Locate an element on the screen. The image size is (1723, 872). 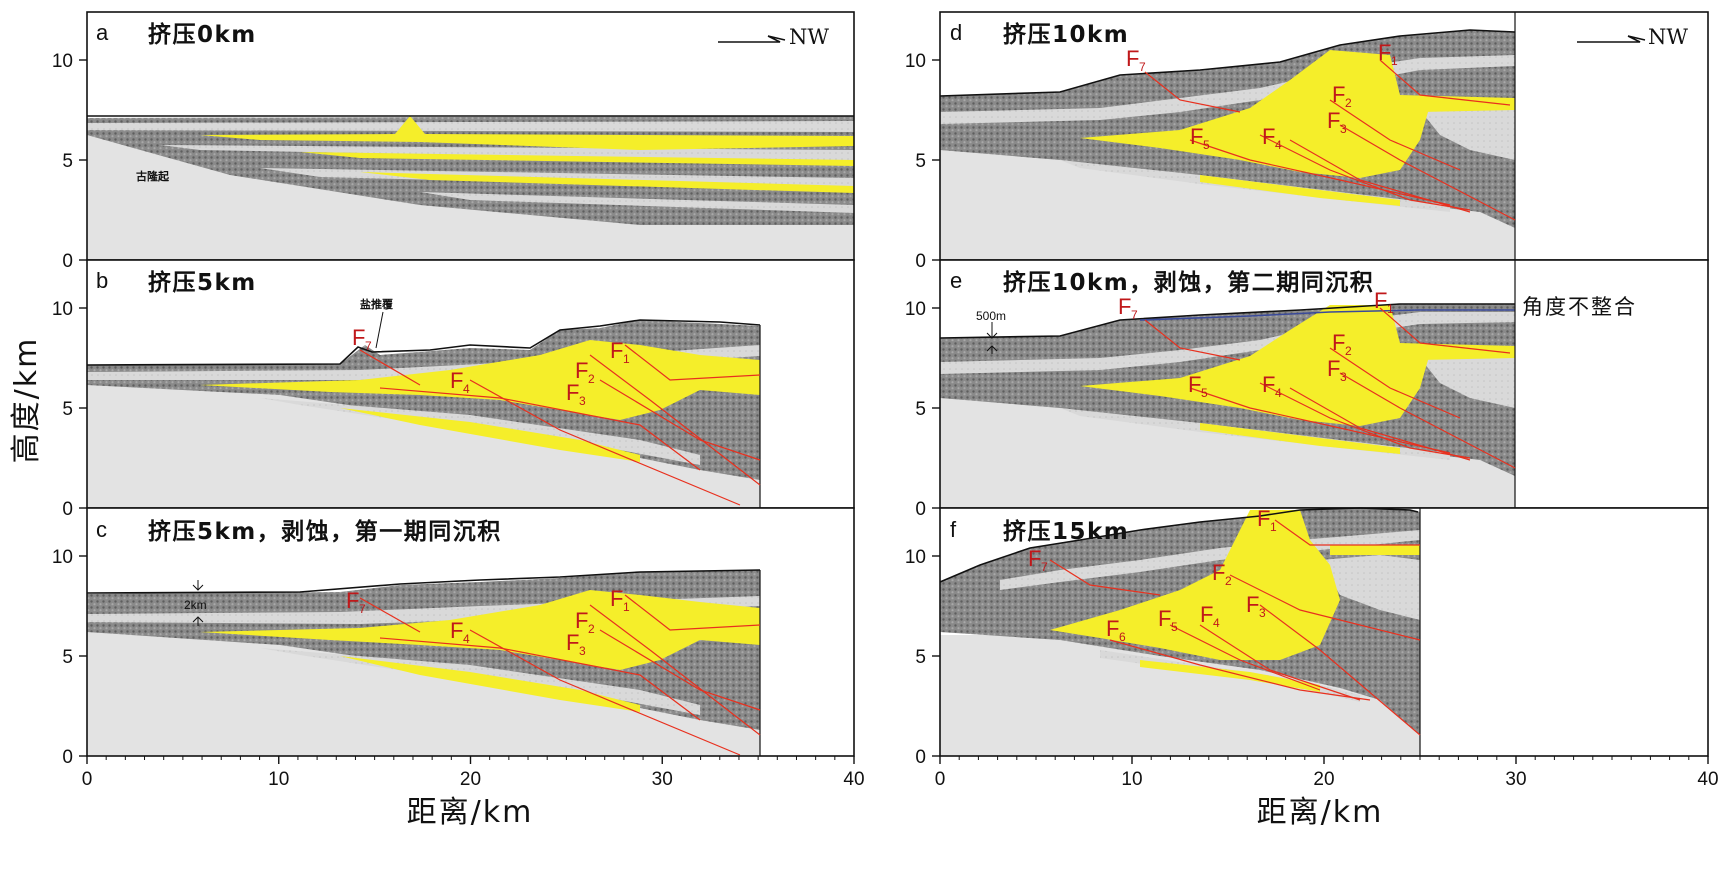
svg-text: 4 is located at coordinates (1216, 623).